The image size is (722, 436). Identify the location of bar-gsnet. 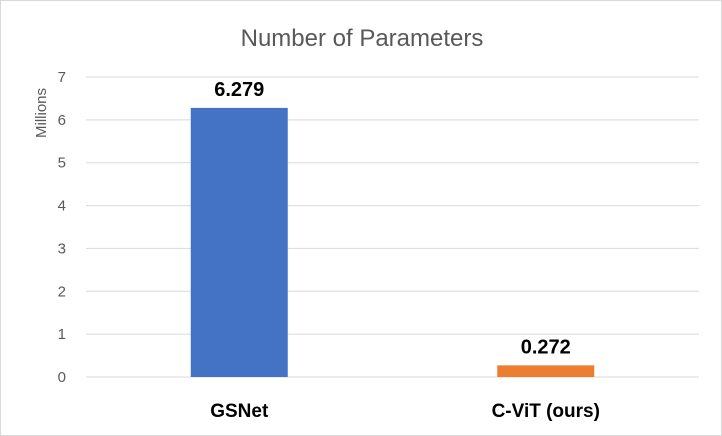
(239, 242).